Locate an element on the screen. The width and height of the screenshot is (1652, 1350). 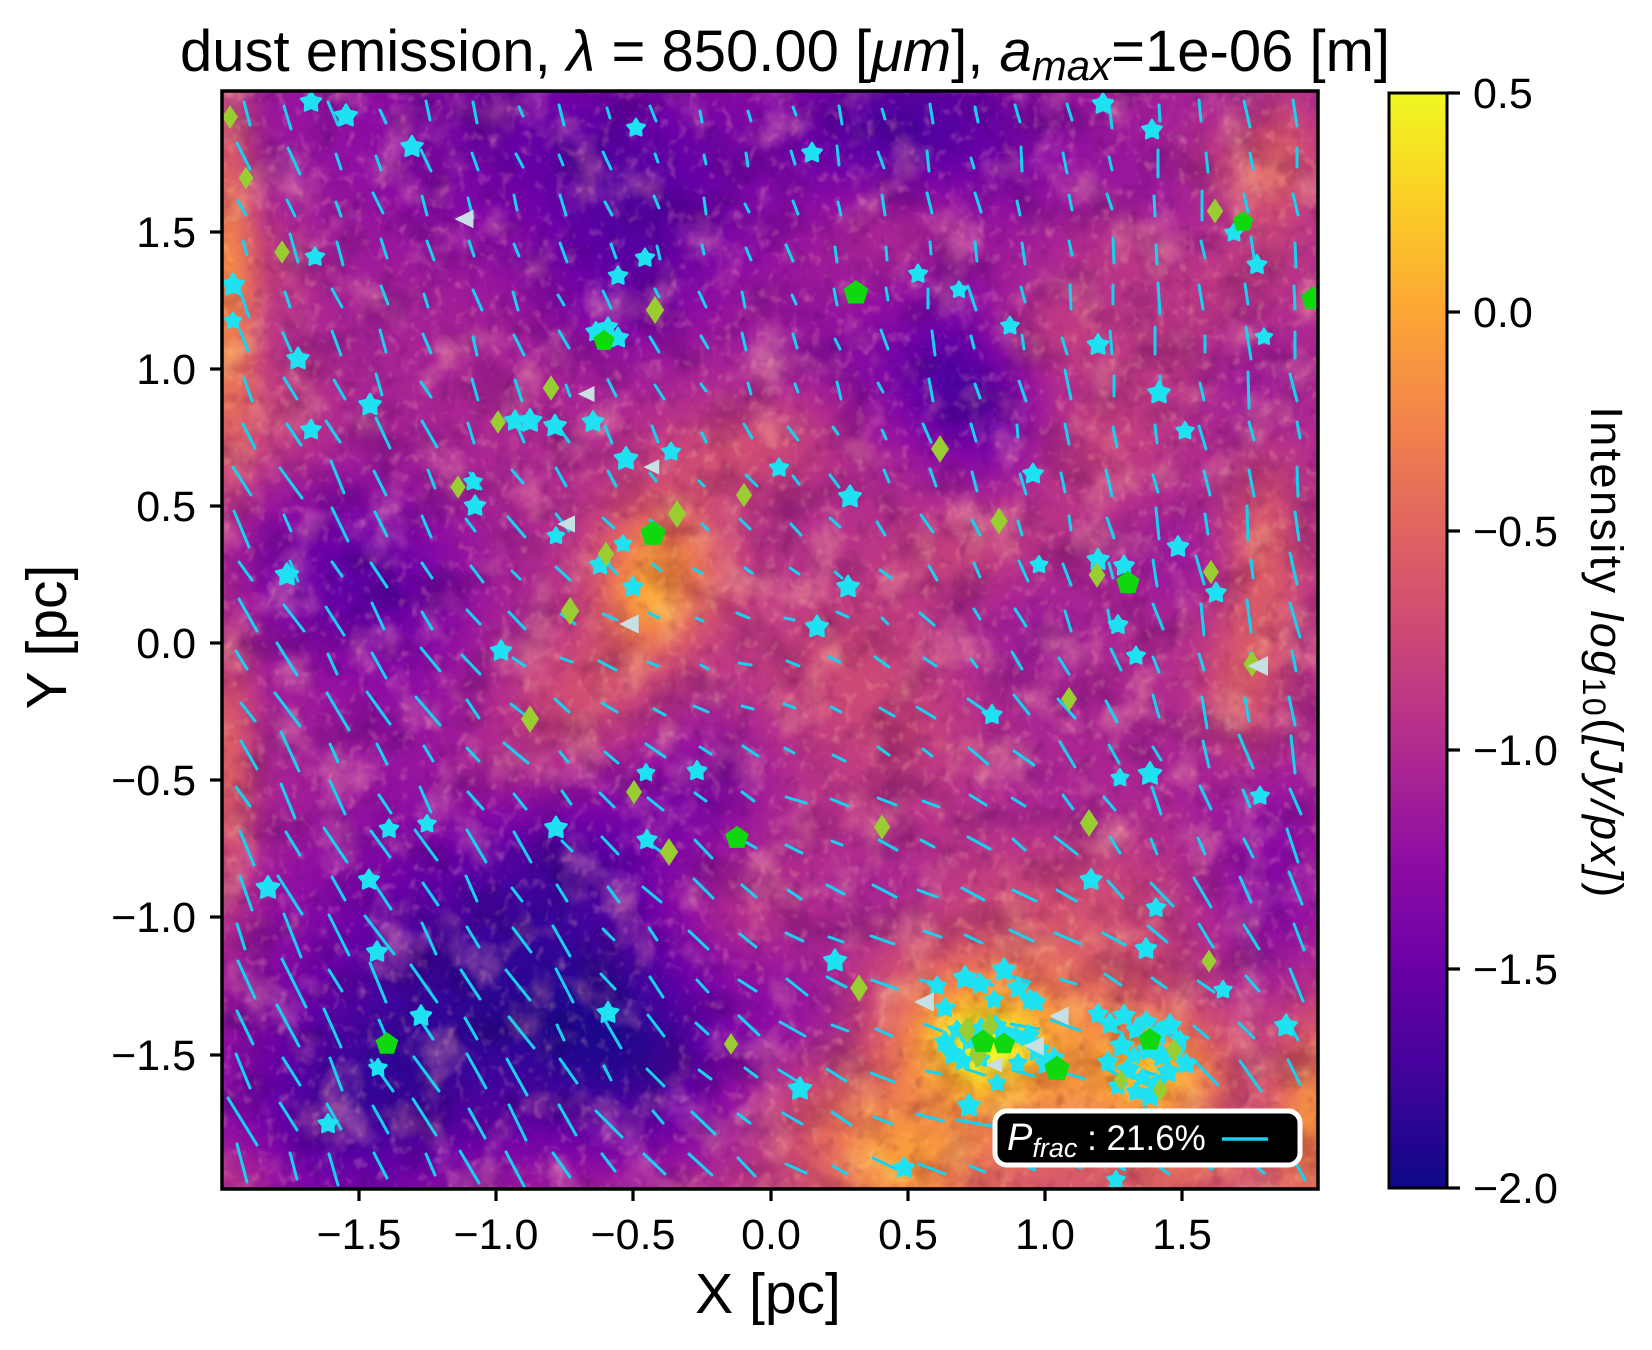
svg-text: −2.0 is located at coordinates (1515, 1189).